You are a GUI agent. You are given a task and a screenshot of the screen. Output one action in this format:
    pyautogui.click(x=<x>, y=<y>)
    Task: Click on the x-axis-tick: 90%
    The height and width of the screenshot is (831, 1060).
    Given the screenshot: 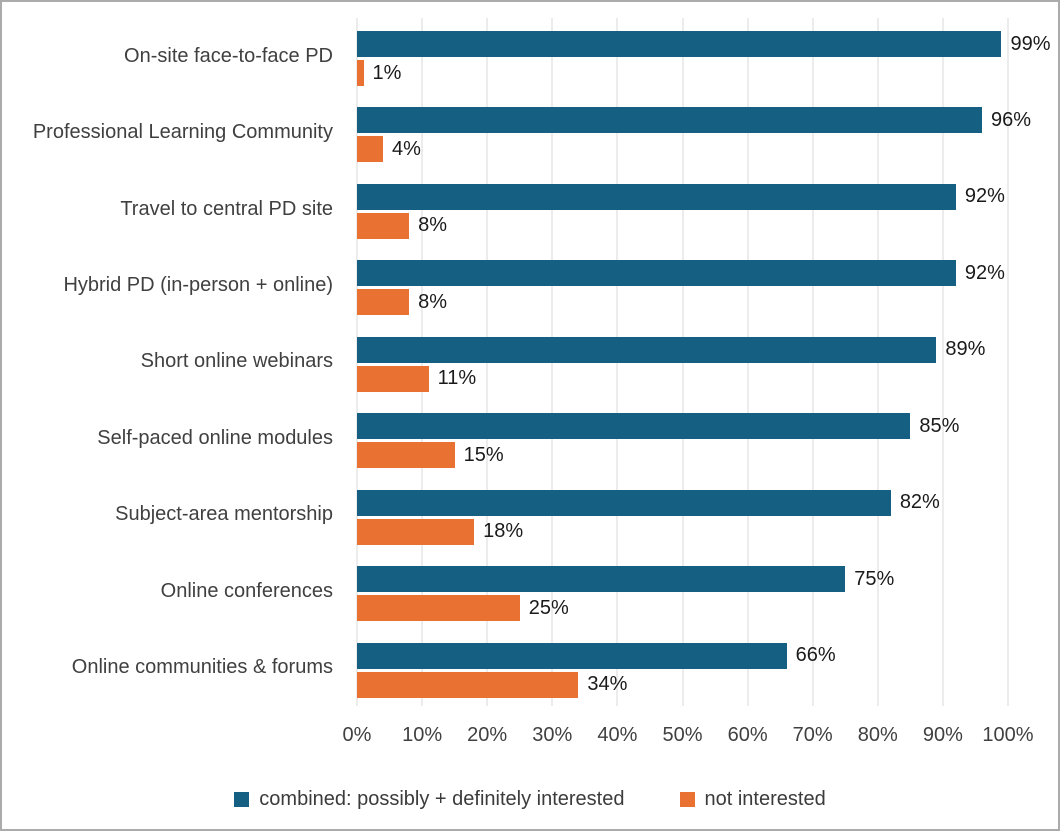 What is the action you would take?
    pyautogui.click(x=942, y=735)
    